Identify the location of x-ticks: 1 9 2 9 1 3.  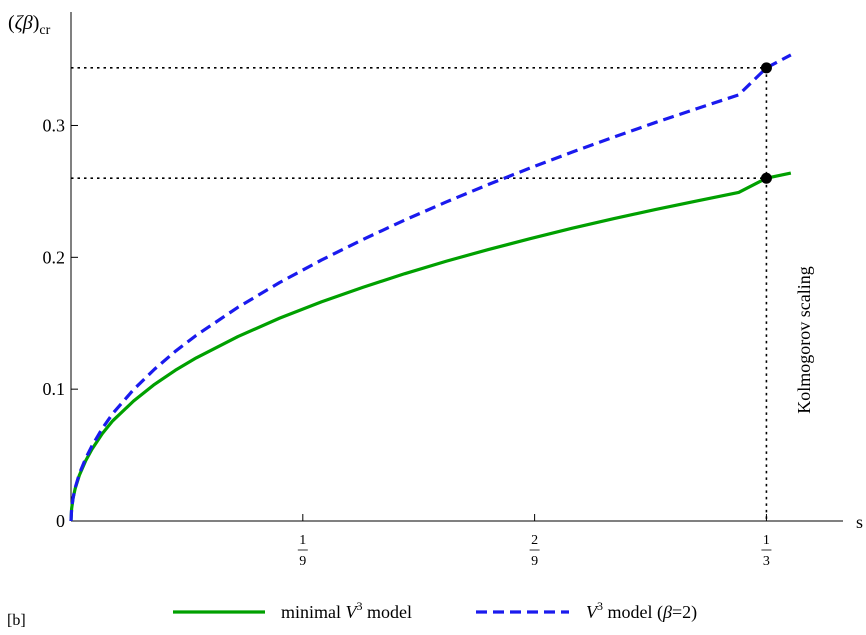
(534, 541).